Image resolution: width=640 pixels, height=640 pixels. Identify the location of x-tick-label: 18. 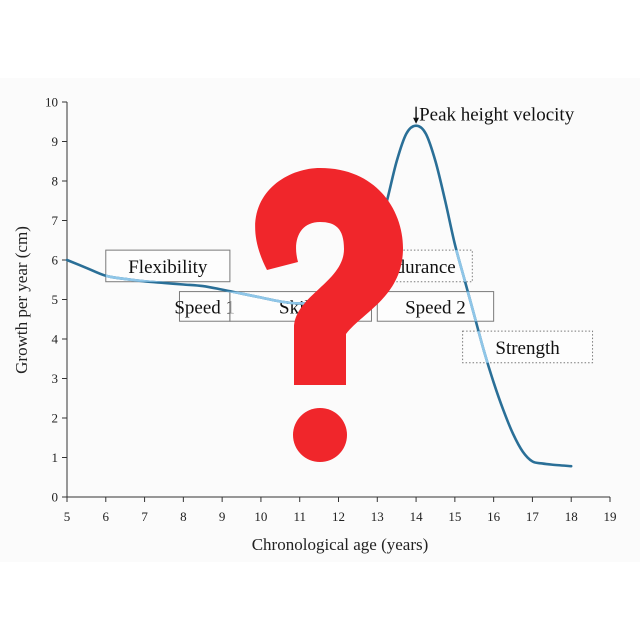
(571, 516).